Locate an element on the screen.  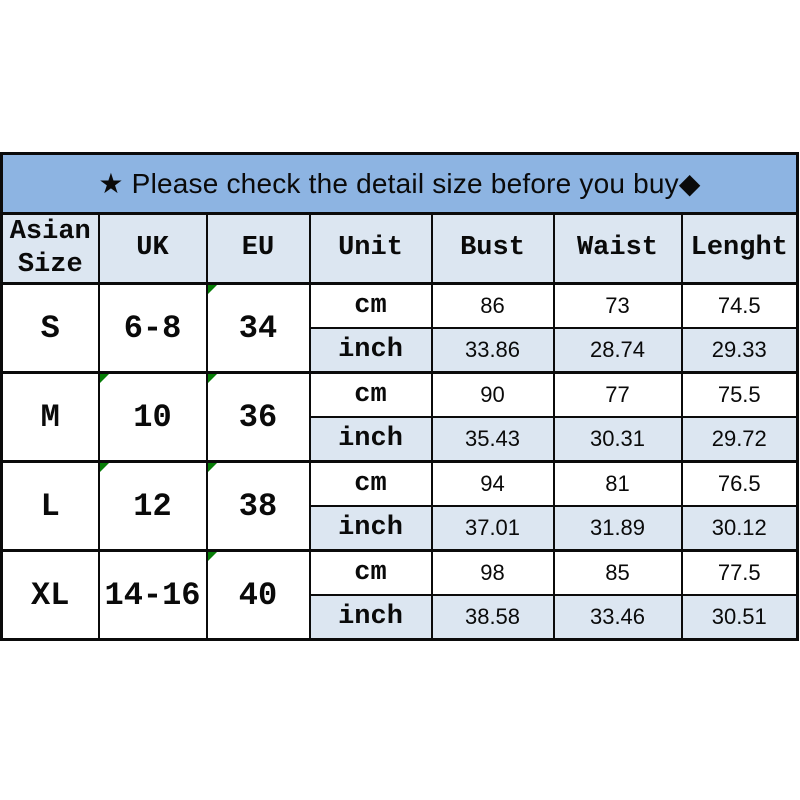
col-header-waist: Waist is located at coordinates (617, 248).